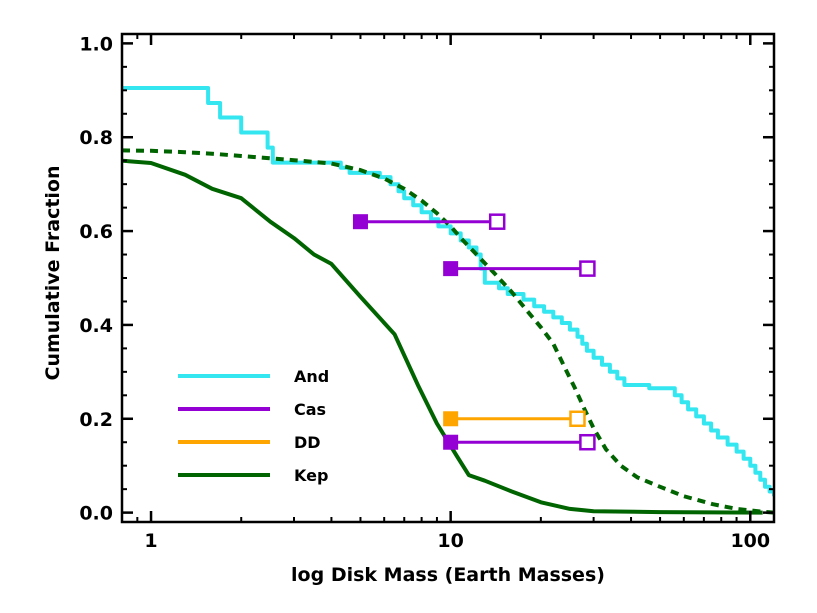 The width and height of the screenshot is (817, 613). I want to click on y-tick-label: 1.0, so click(96, 44).